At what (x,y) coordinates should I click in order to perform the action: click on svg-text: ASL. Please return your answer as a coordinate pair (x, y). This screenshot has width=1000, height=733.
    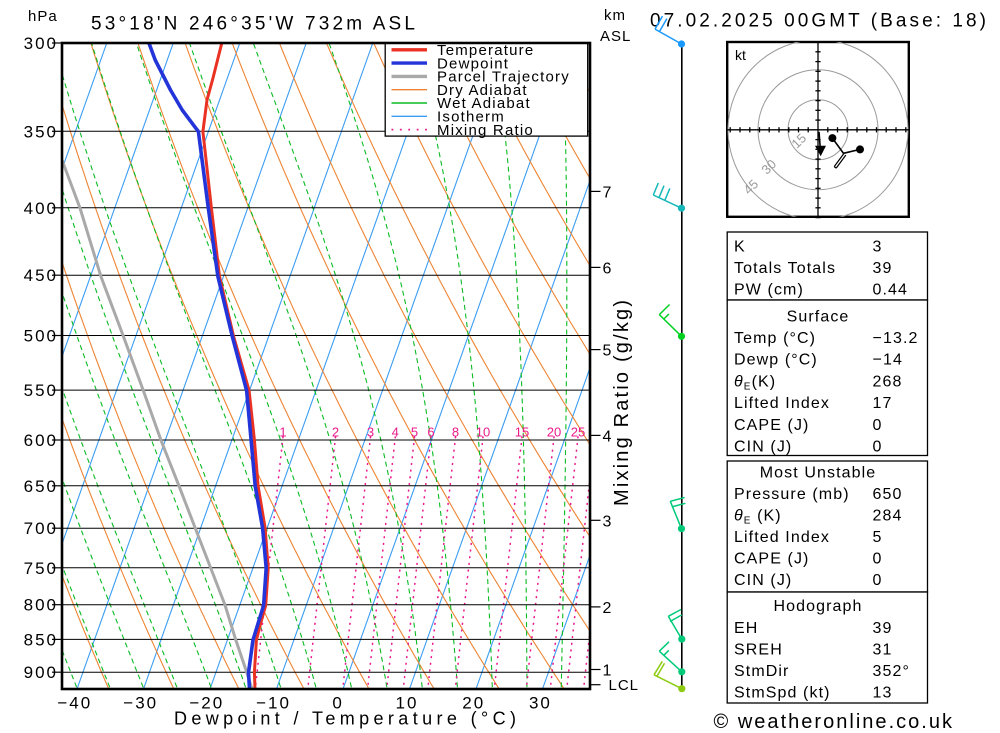
    Looking at the image, I should click on (615, 36).